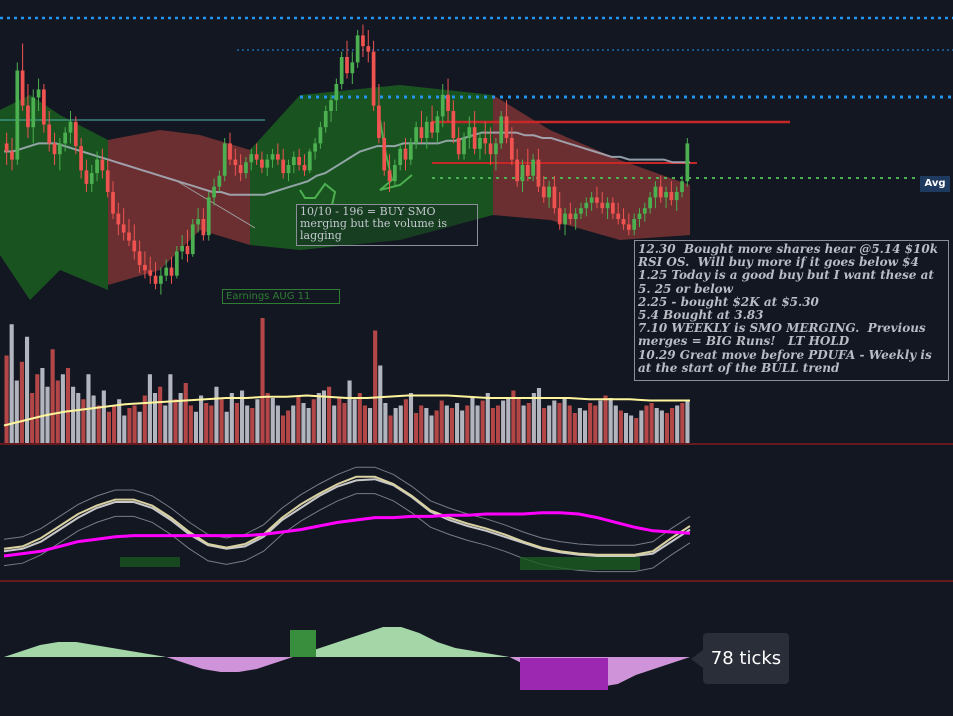  What do you see at coordinates (346, 380) in the screenshot?
I see `volume-pane` at bounding box center [346, 380].